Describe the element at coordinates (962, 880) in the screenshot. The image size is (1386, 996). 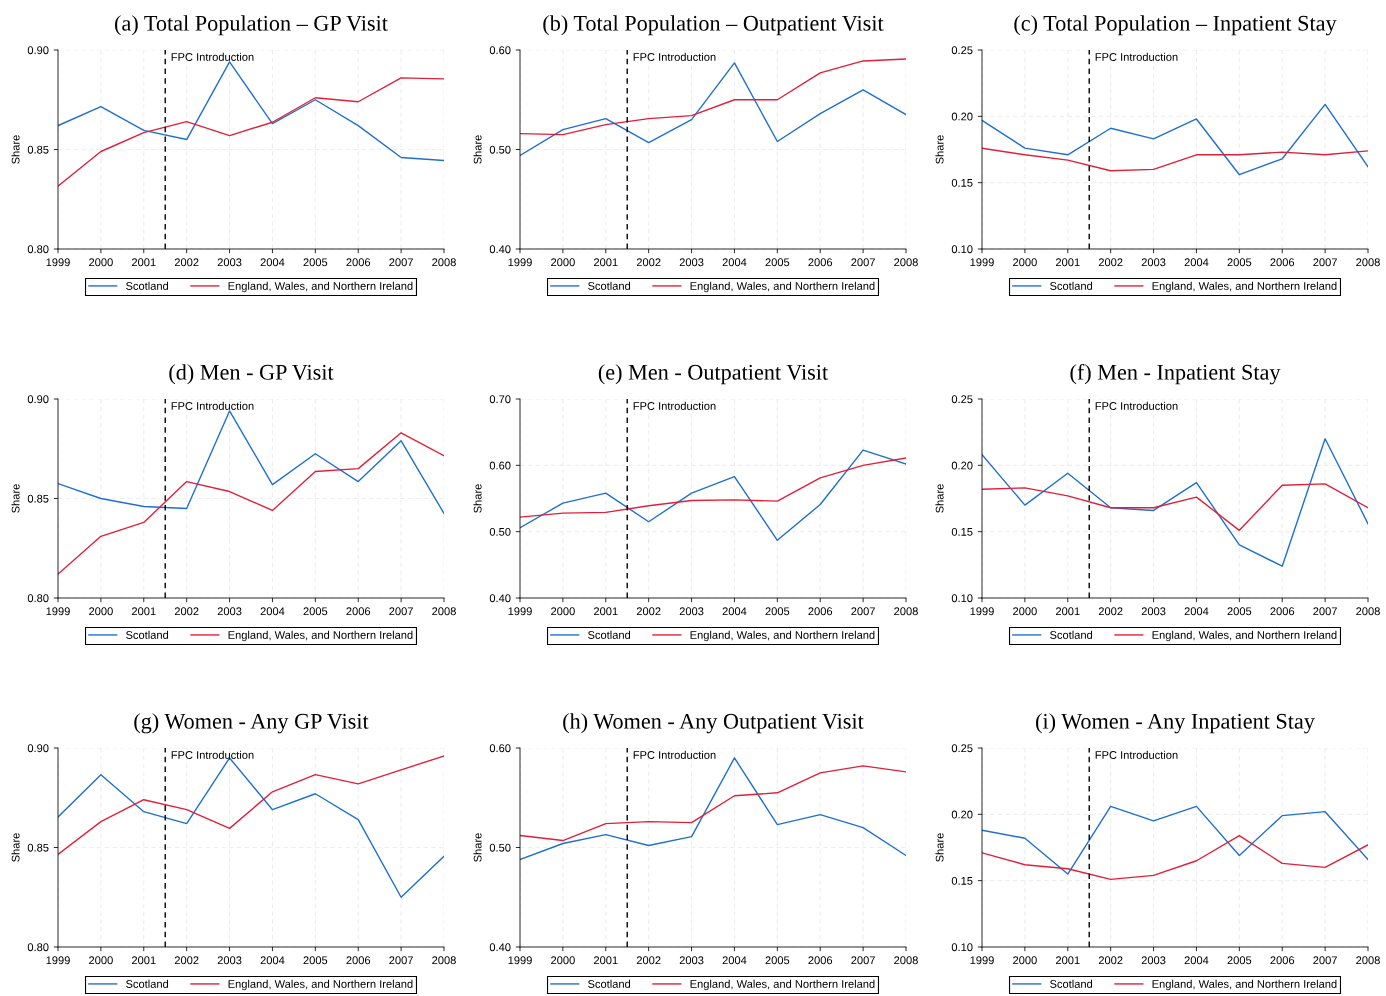
I see `y-tick-label: 0.15` at that location.